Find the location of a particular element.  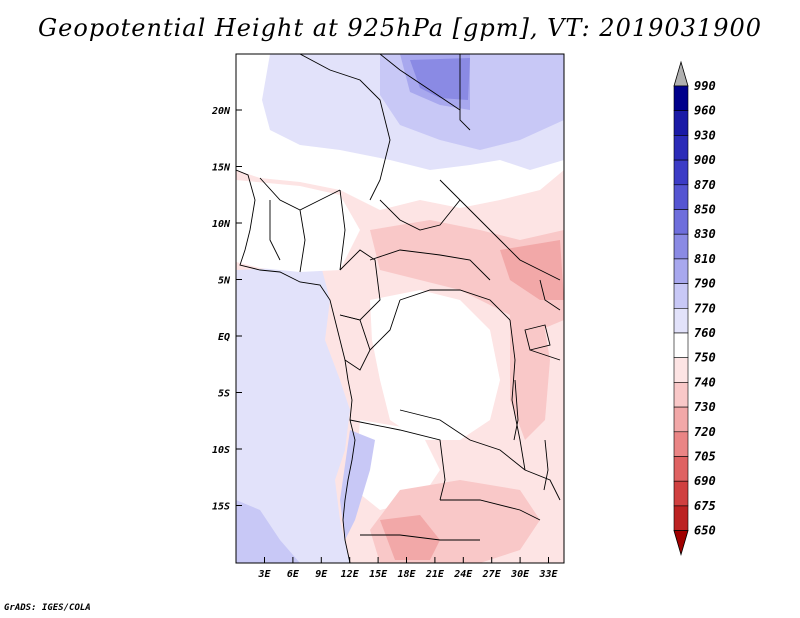

colorbar-label: 930 is located at coordinates (705, 135).